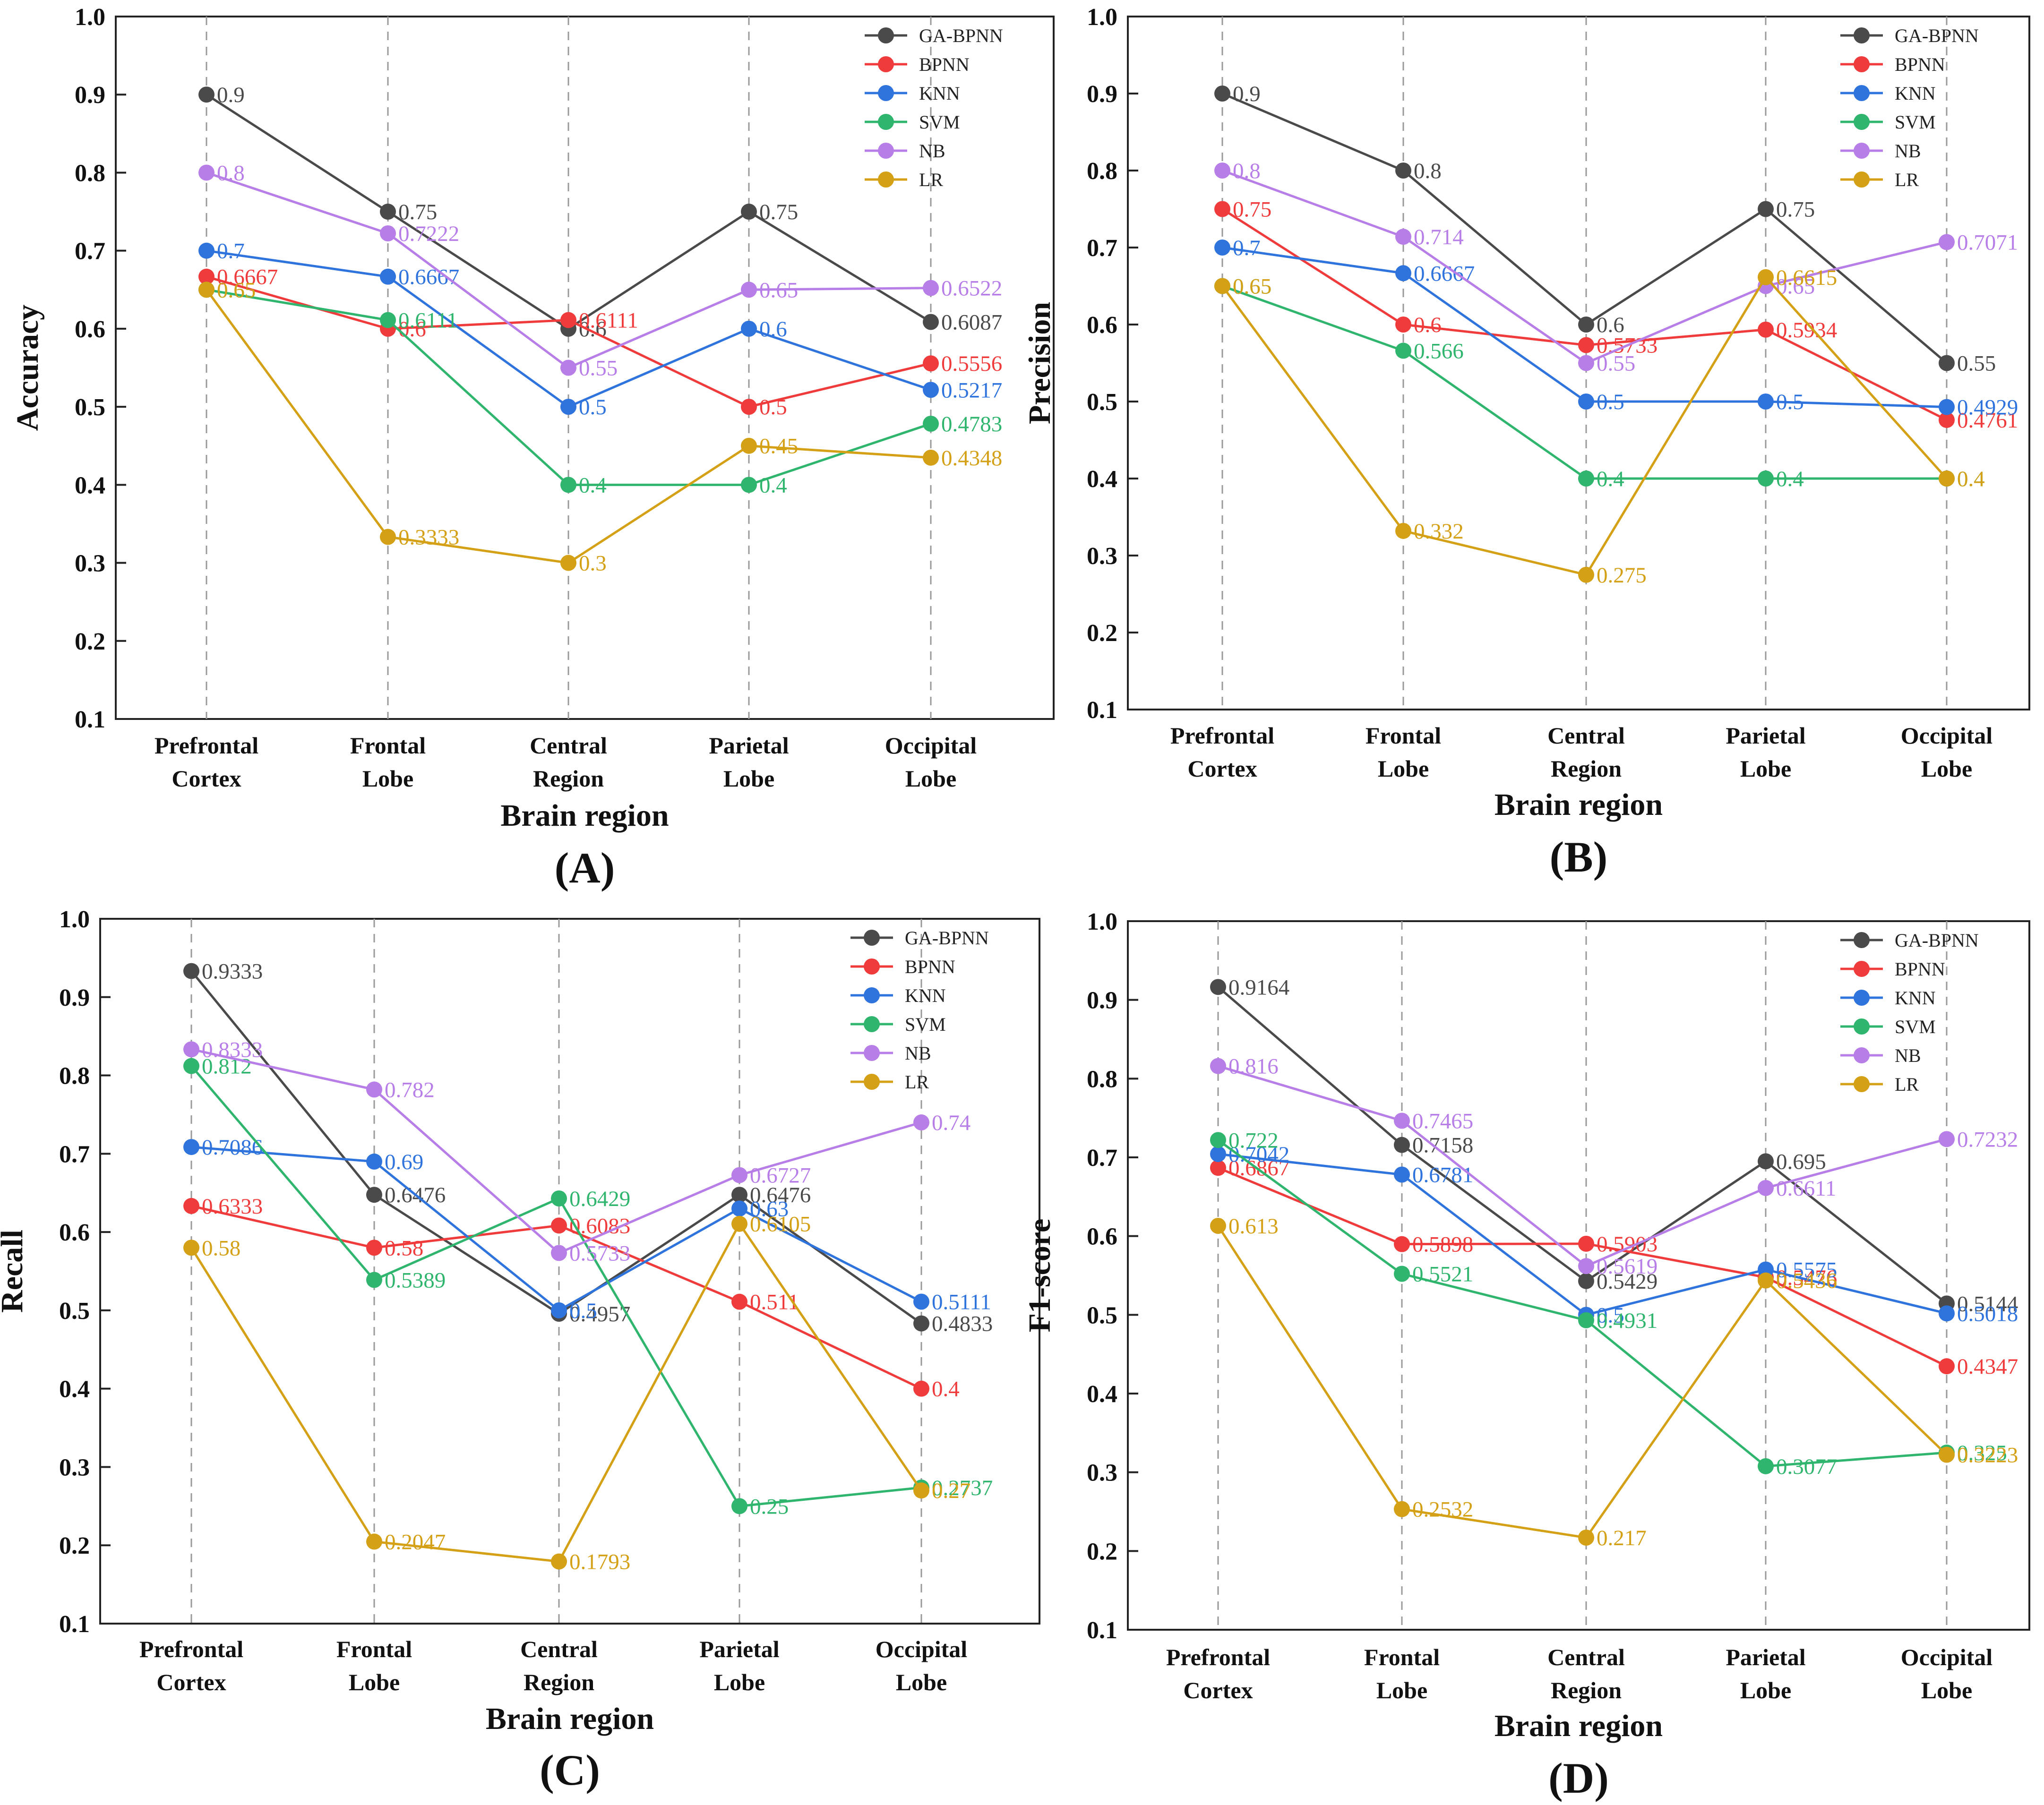 Image resolution: width=2044 pixels, height=1805 pixels. Describe the element at coordinates (232, 1206) in the screenshot. I see `recall-data-label-bpnn: 0.6333` at that location.